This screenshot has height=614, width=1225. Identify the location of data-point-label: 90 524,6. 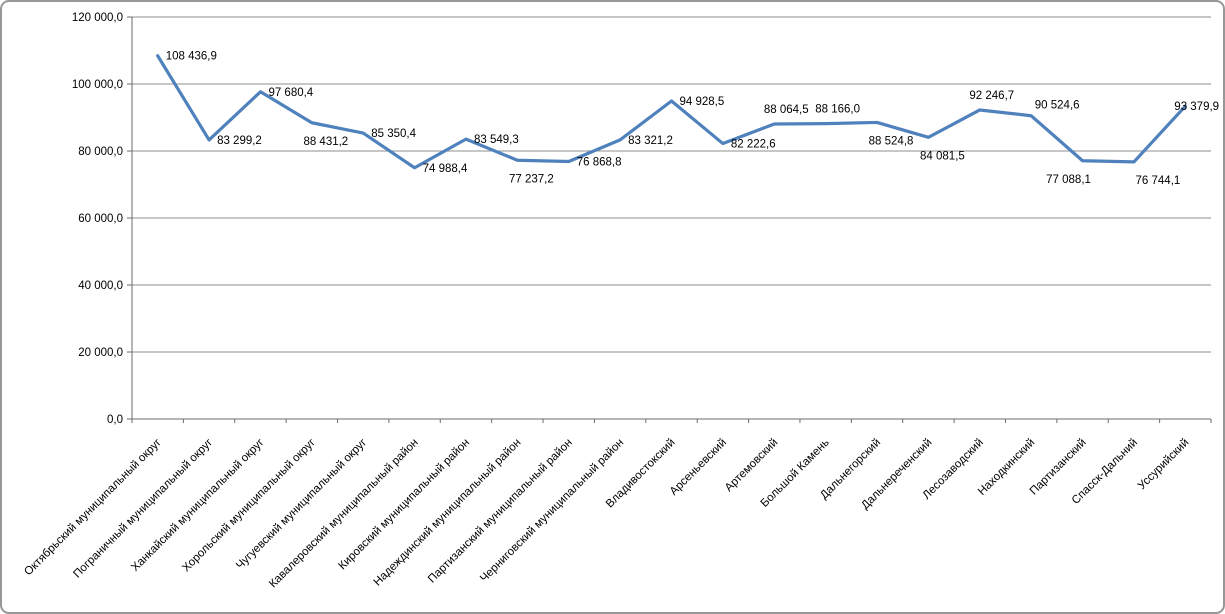
(1057, 106).